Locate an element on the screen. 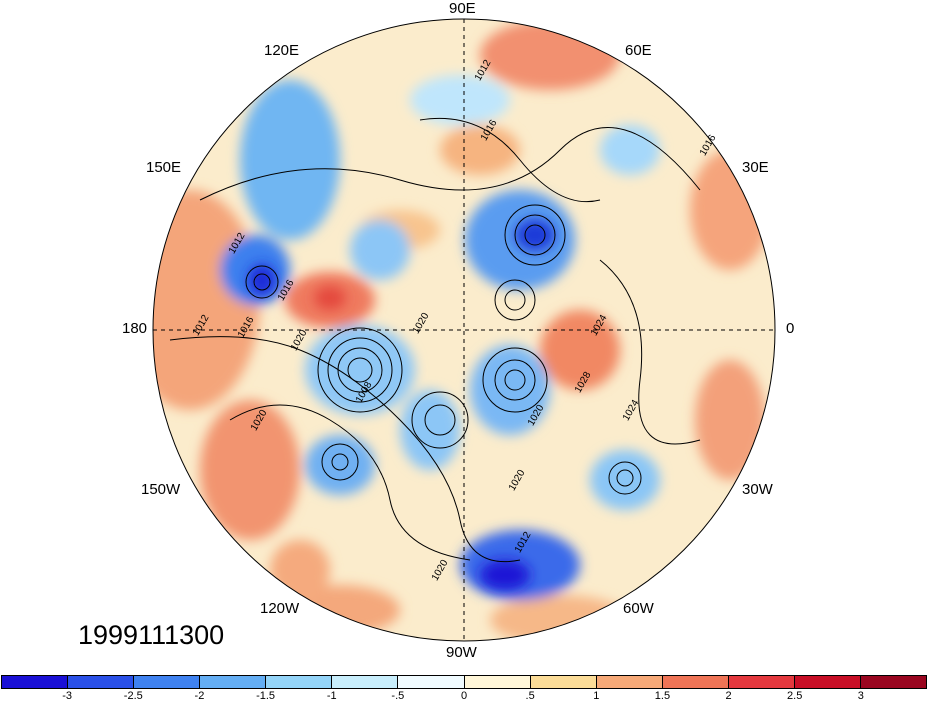  colorbar-tick-label: 1 is located at coordinates (596, 696).